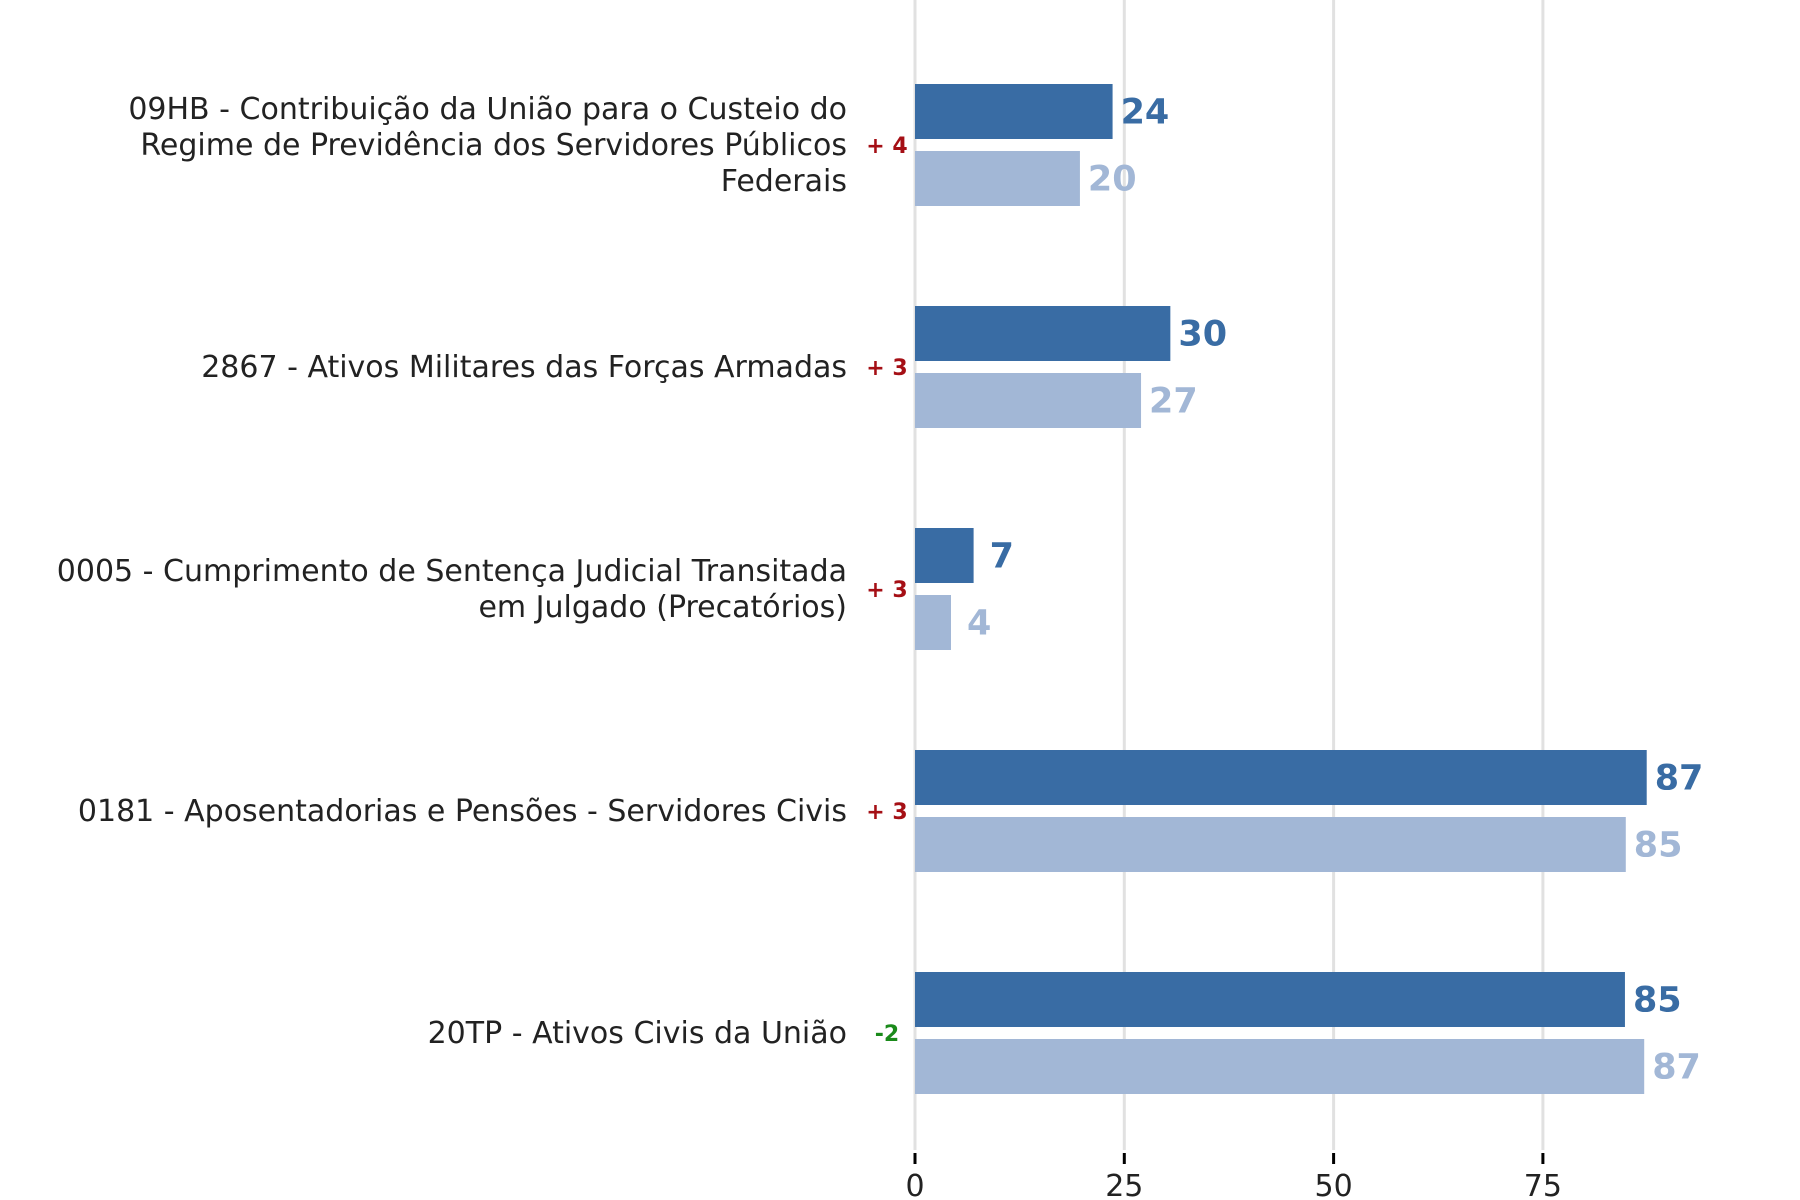  I want to click on value-label-series1-2: 7, so click(1002, 557).